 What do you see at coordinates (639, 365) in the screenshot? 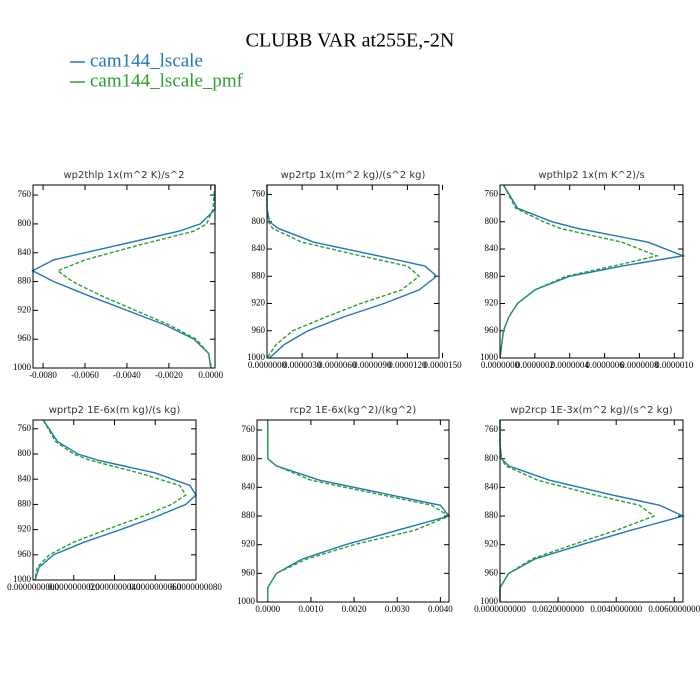
I see `x-tick-label: 0.0000008` at bounding box center [639, 365].